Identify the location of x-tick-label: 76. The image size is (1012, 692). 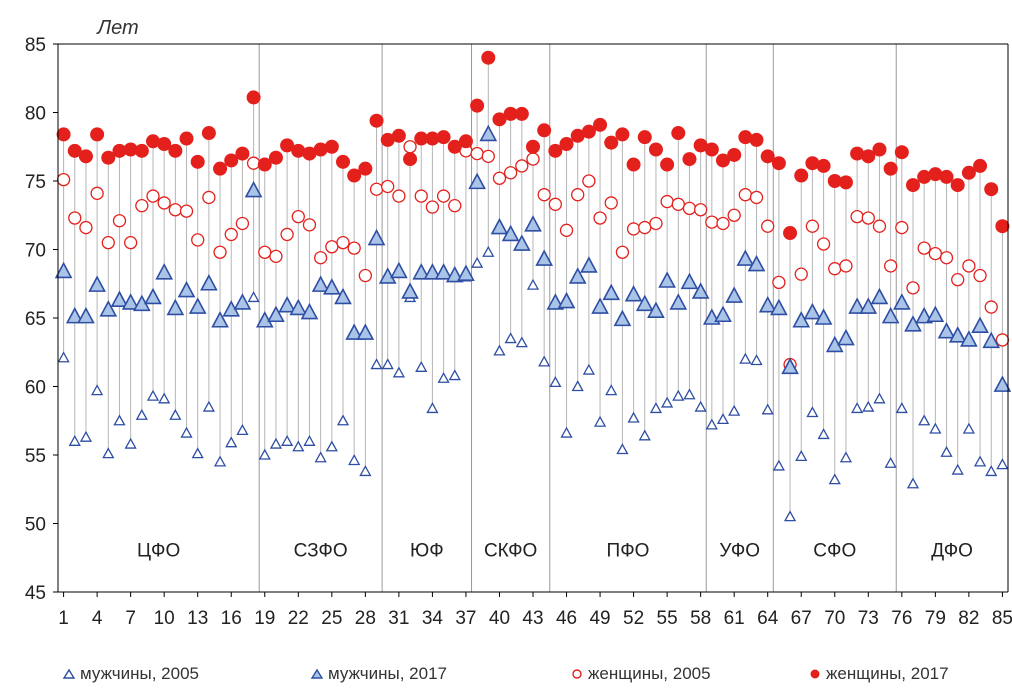
(901, 618).